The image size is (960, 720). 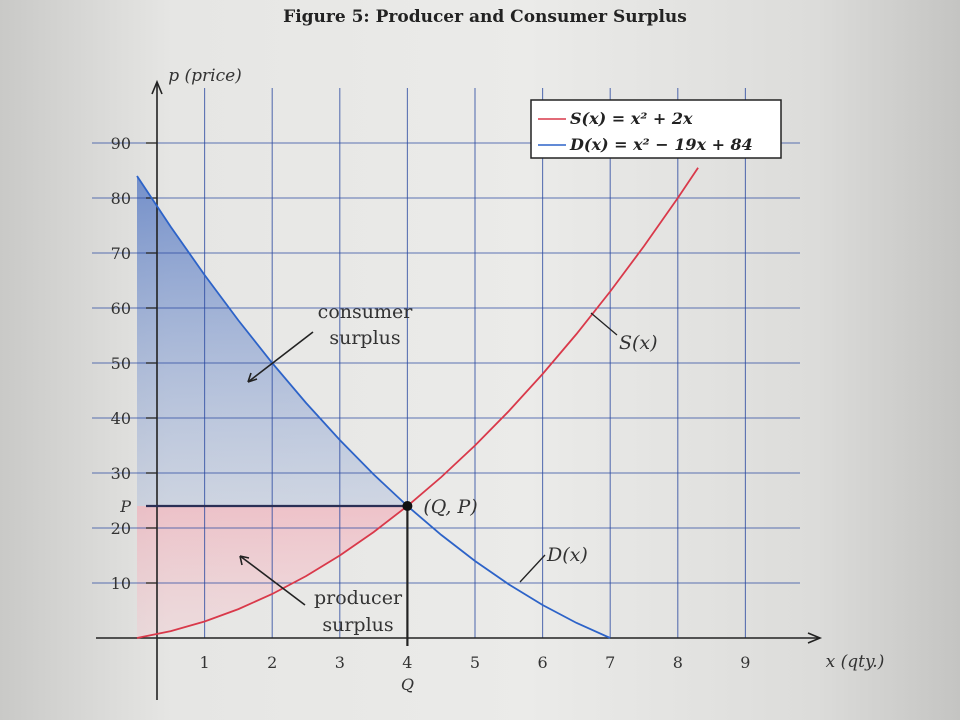 I want to click on y-tick-label-50: 50, so click(x=121, y=363).